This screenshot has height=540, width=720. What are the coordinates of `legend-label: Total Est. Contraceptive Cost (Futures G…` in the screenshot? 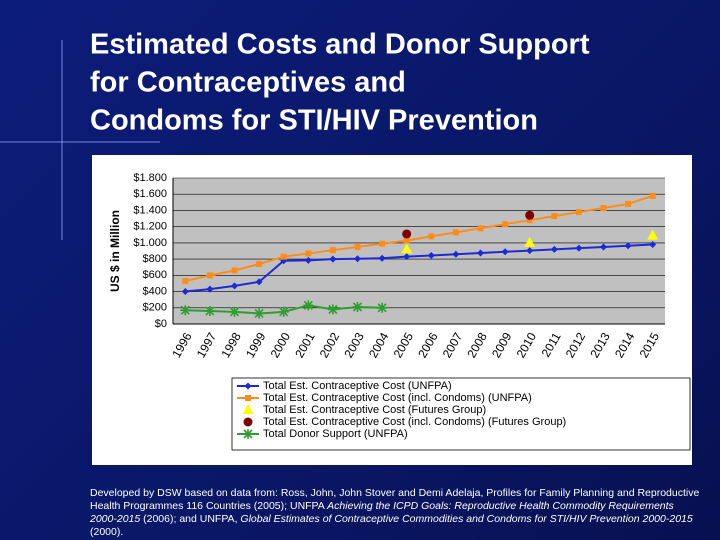 It's located at (374, 410).